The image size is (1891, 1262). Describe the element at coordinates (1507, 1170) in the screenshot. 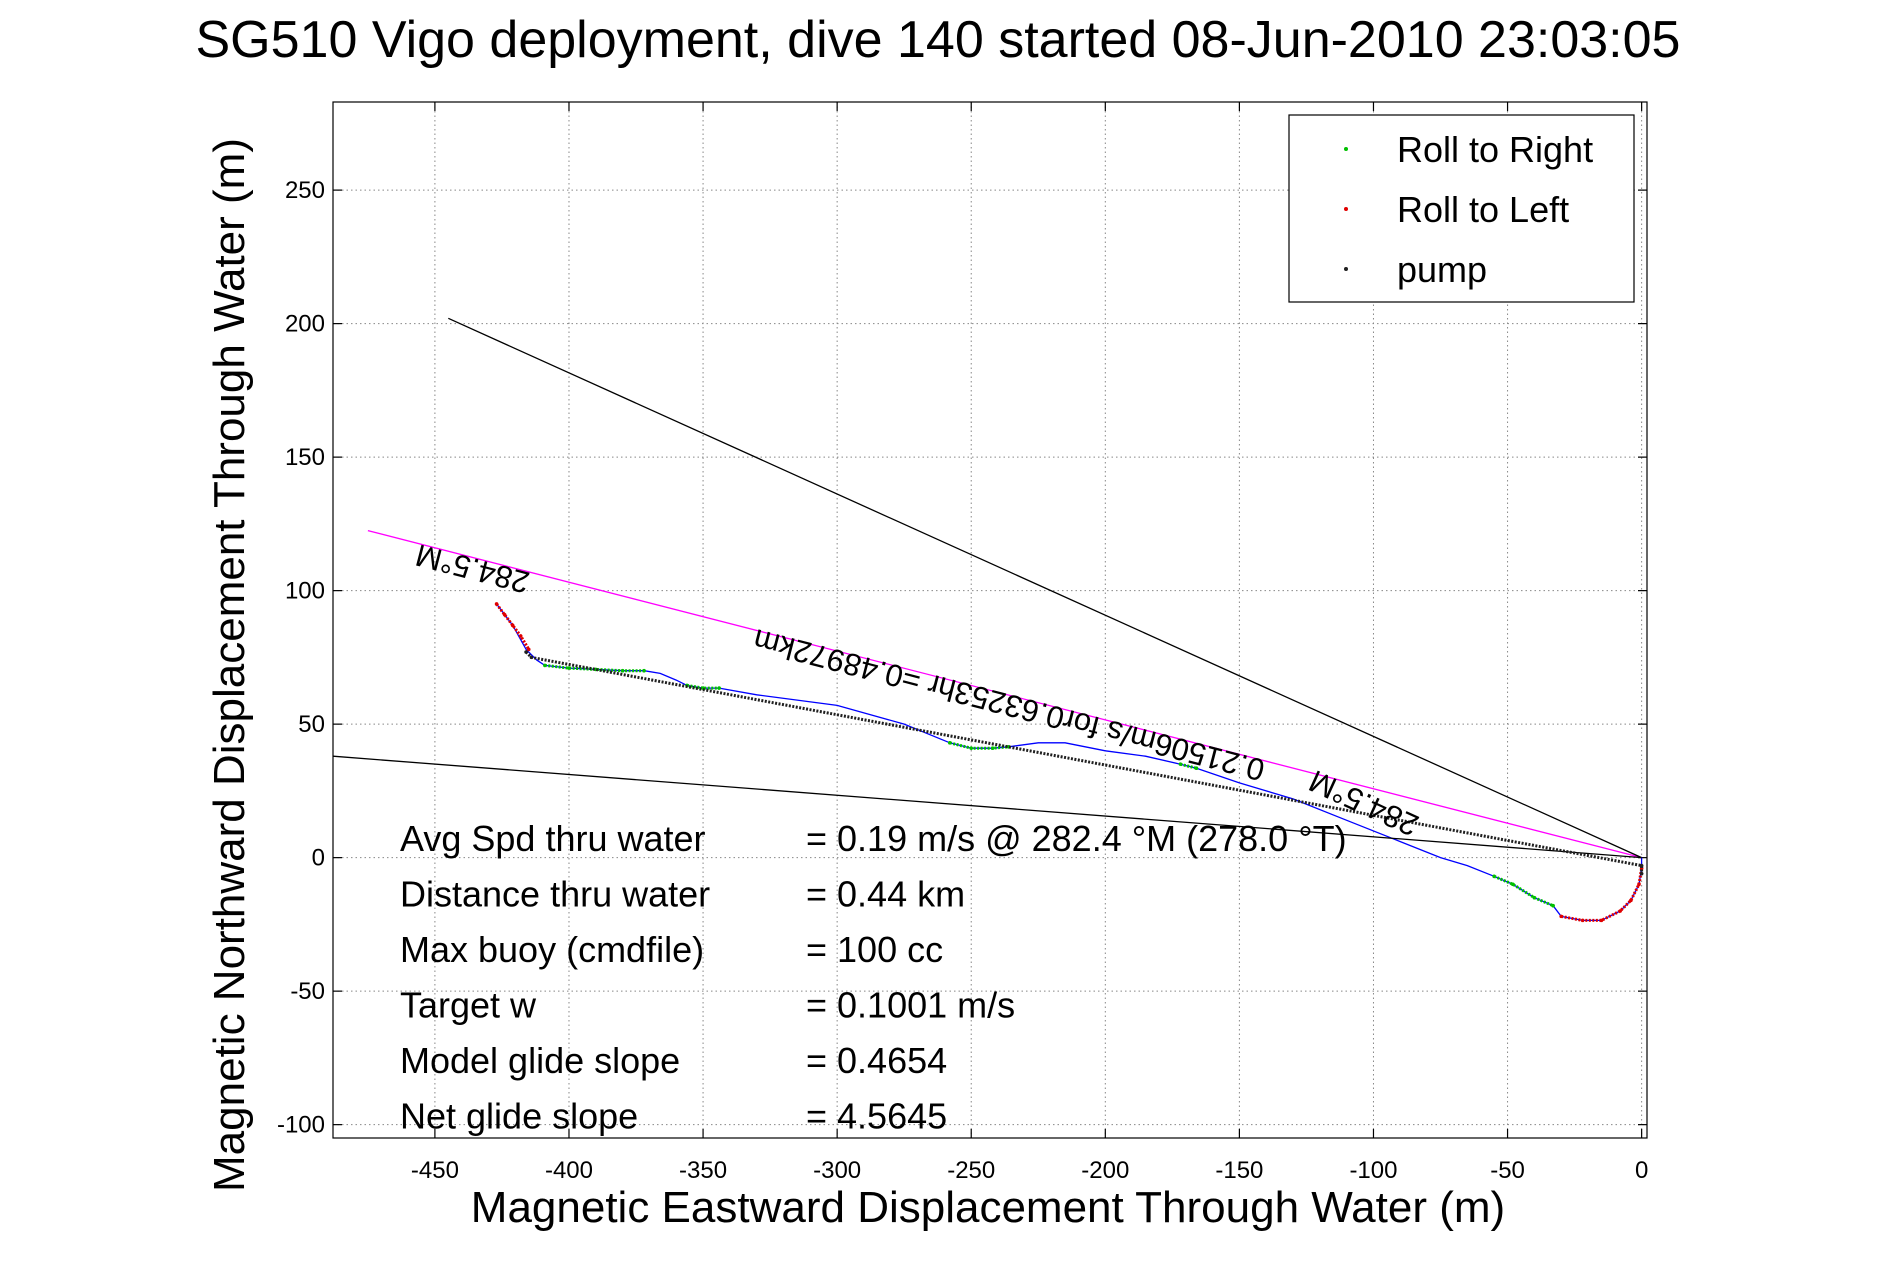

I see `x-tick-label: -50` at that location.